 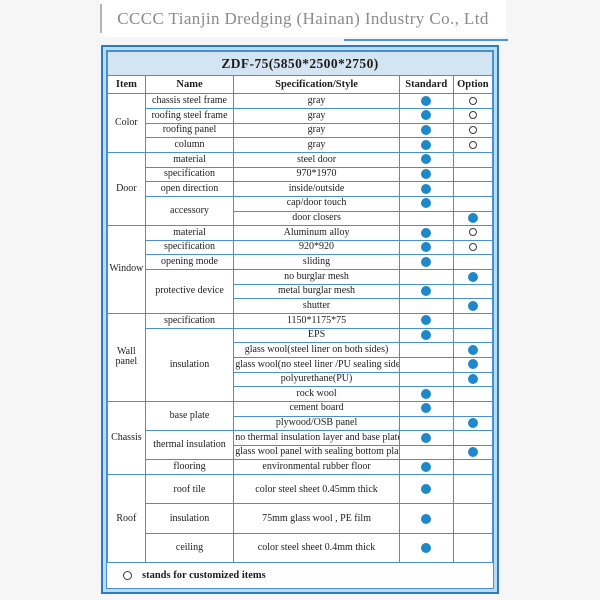 What do you see at coordinates (204, 575) in the screenshot?
I see `legend-text: stands for customized items` at bounding box center [204, 575].